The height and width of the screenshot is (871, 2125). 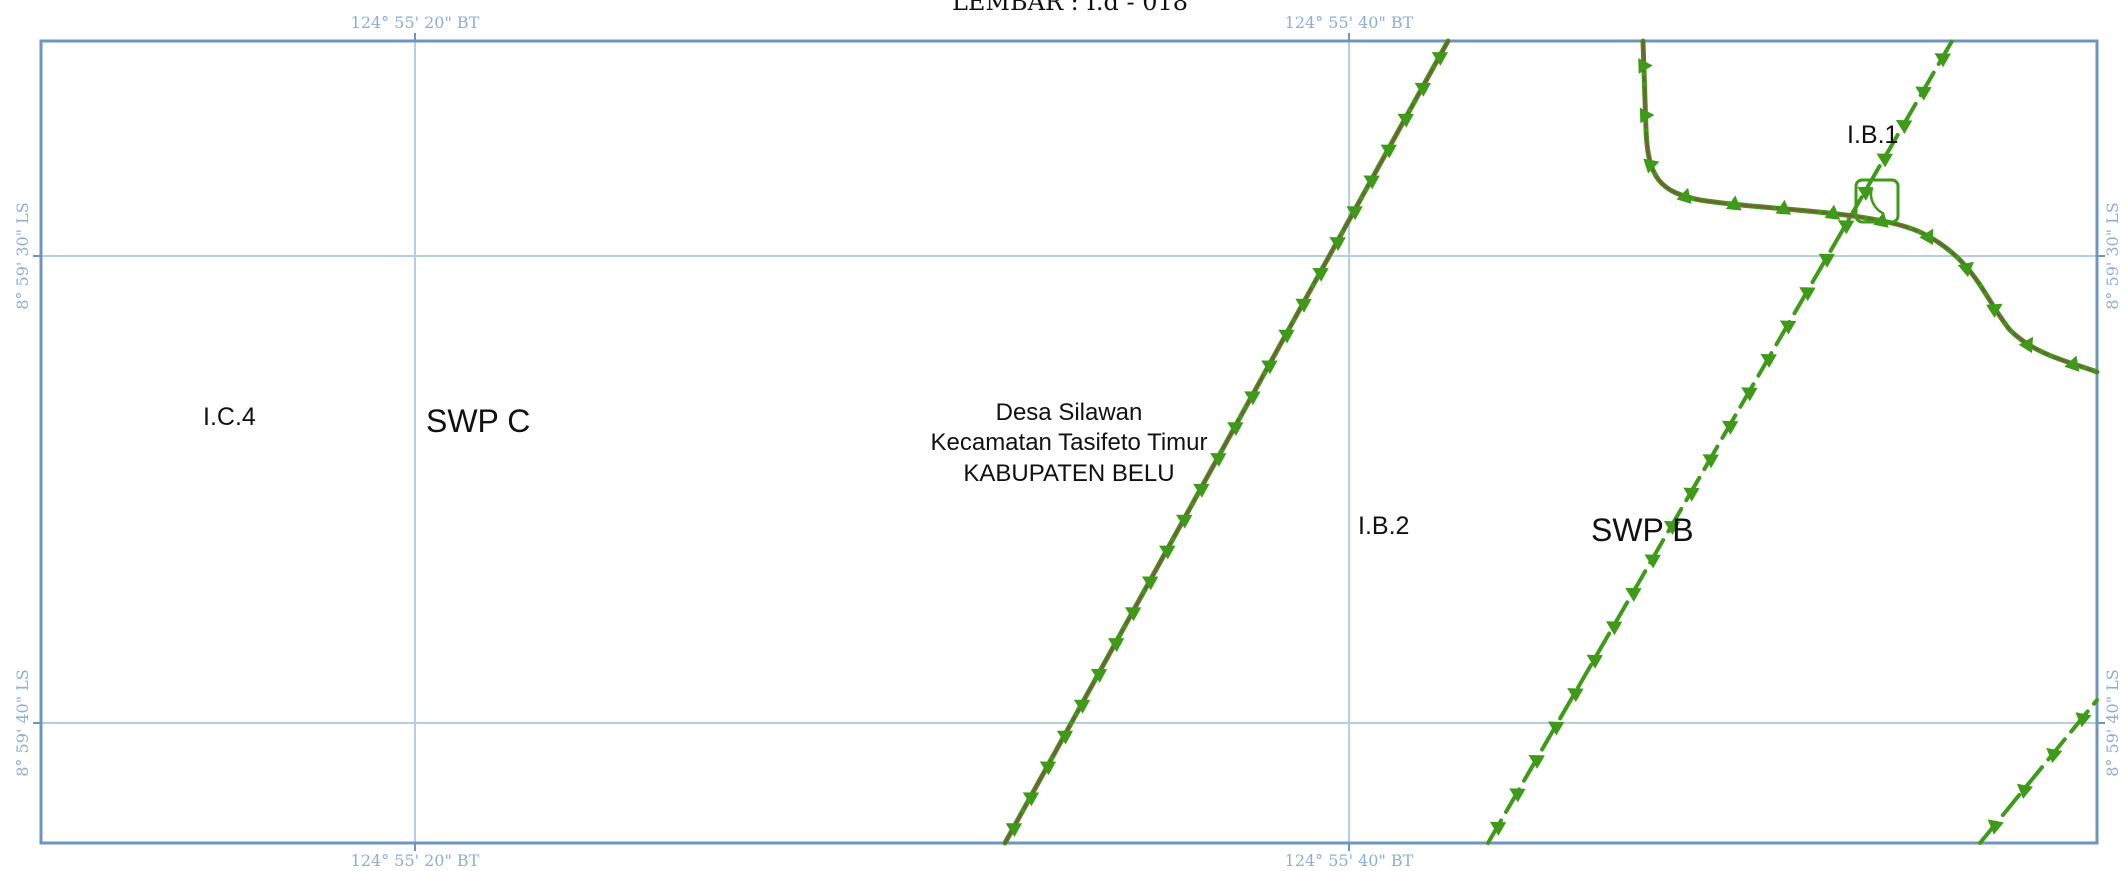 What do you see at coordinates (2112, 256) in the screenshot?
I see `coord-right-upper: 8° 59' 30" LS` at bounding box center [2112, 256].